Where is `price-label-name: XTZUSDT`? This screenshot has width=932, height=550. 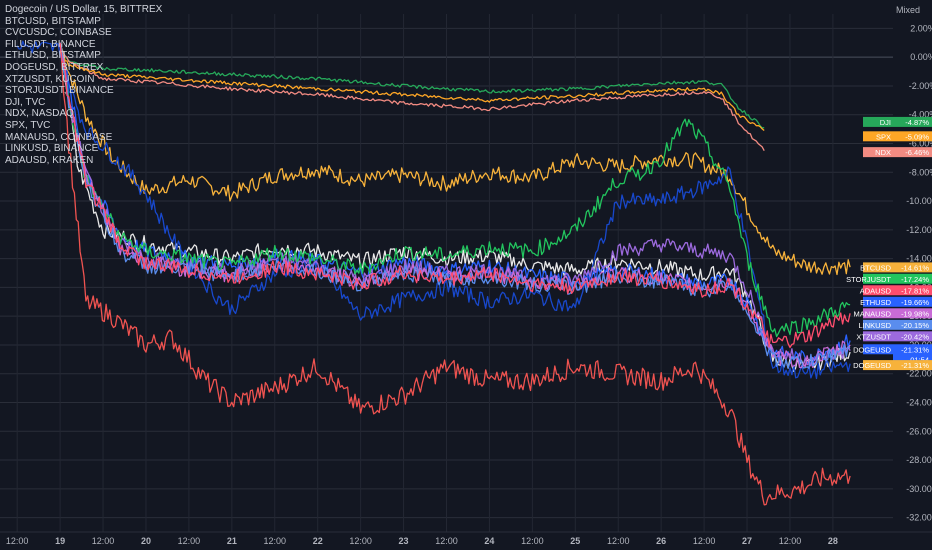 price-label-name: XTZUSDT is located at coordinates (873, 336).